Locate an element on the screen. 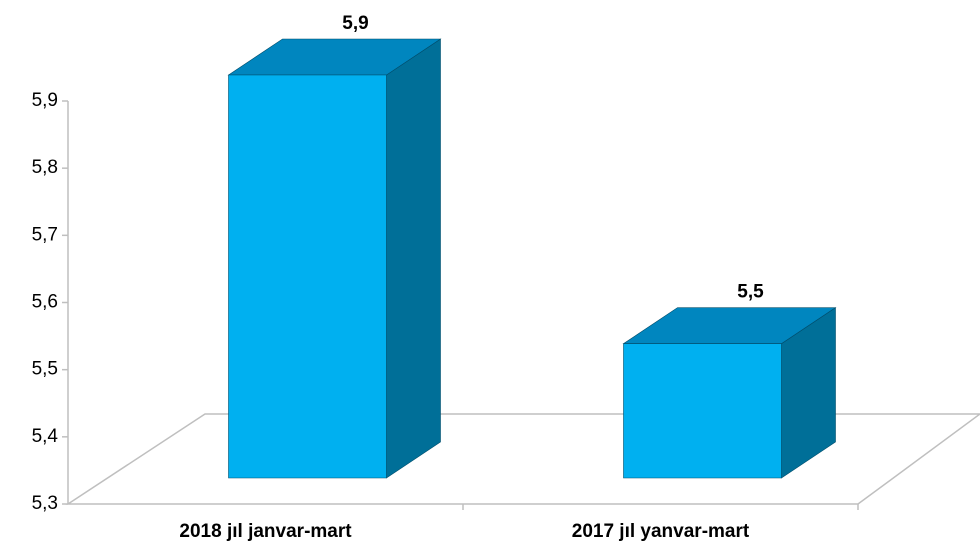 This screenshot has height=547, width=980. y-tick-label: 5,8 is located at coordinates (45, 167).